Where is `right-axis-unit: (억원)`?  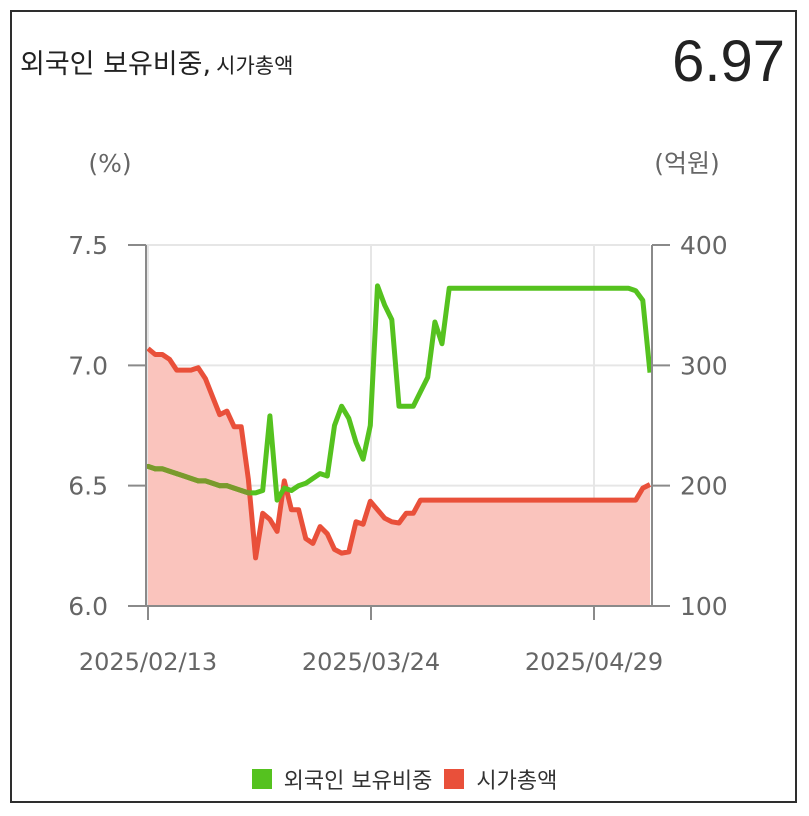
right-axis-unit: (억원) is located at coordinates (687, 163).